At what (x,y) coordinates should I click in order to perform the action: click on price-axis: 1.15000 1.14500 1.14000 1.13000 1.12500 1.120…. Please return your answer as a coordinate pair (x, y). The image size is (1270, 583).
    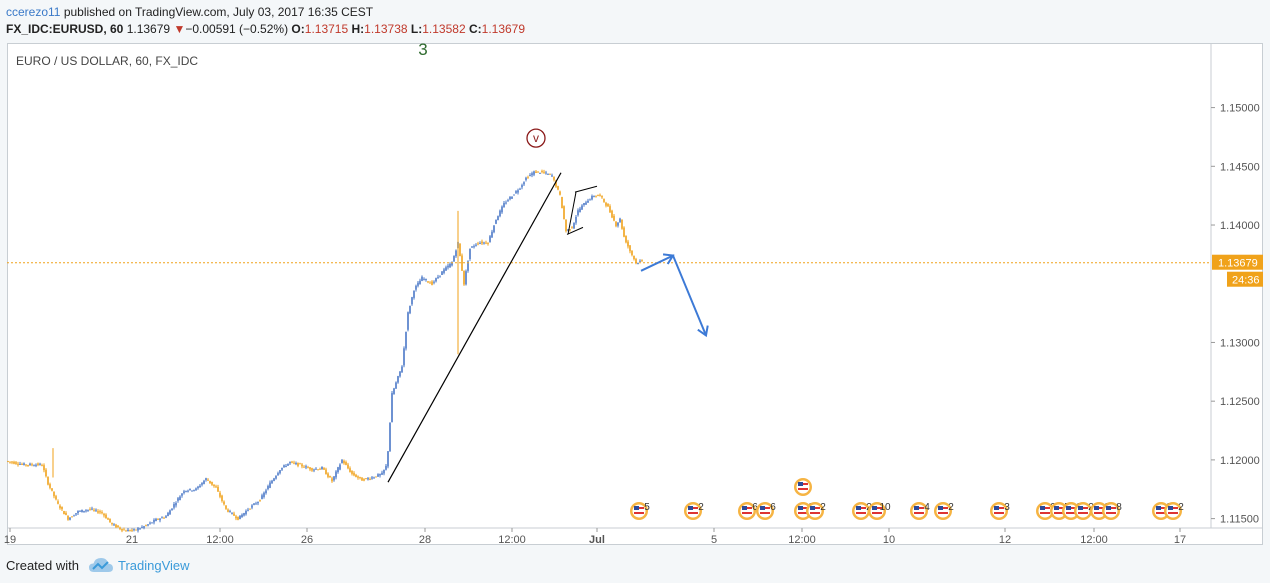
    Looking at the image, I should click on (1235, 314).